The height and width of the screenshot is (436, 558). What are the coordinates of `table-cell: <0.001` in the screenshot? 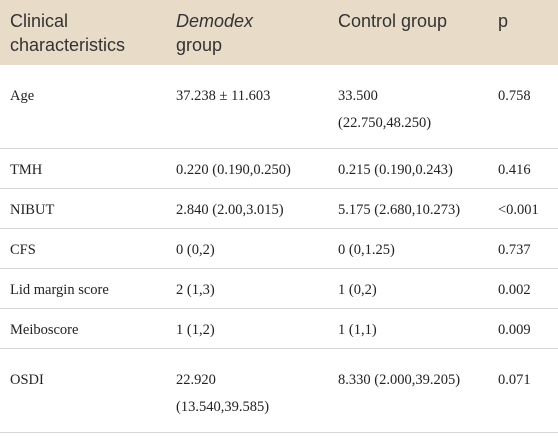 It's located at (523, 208).